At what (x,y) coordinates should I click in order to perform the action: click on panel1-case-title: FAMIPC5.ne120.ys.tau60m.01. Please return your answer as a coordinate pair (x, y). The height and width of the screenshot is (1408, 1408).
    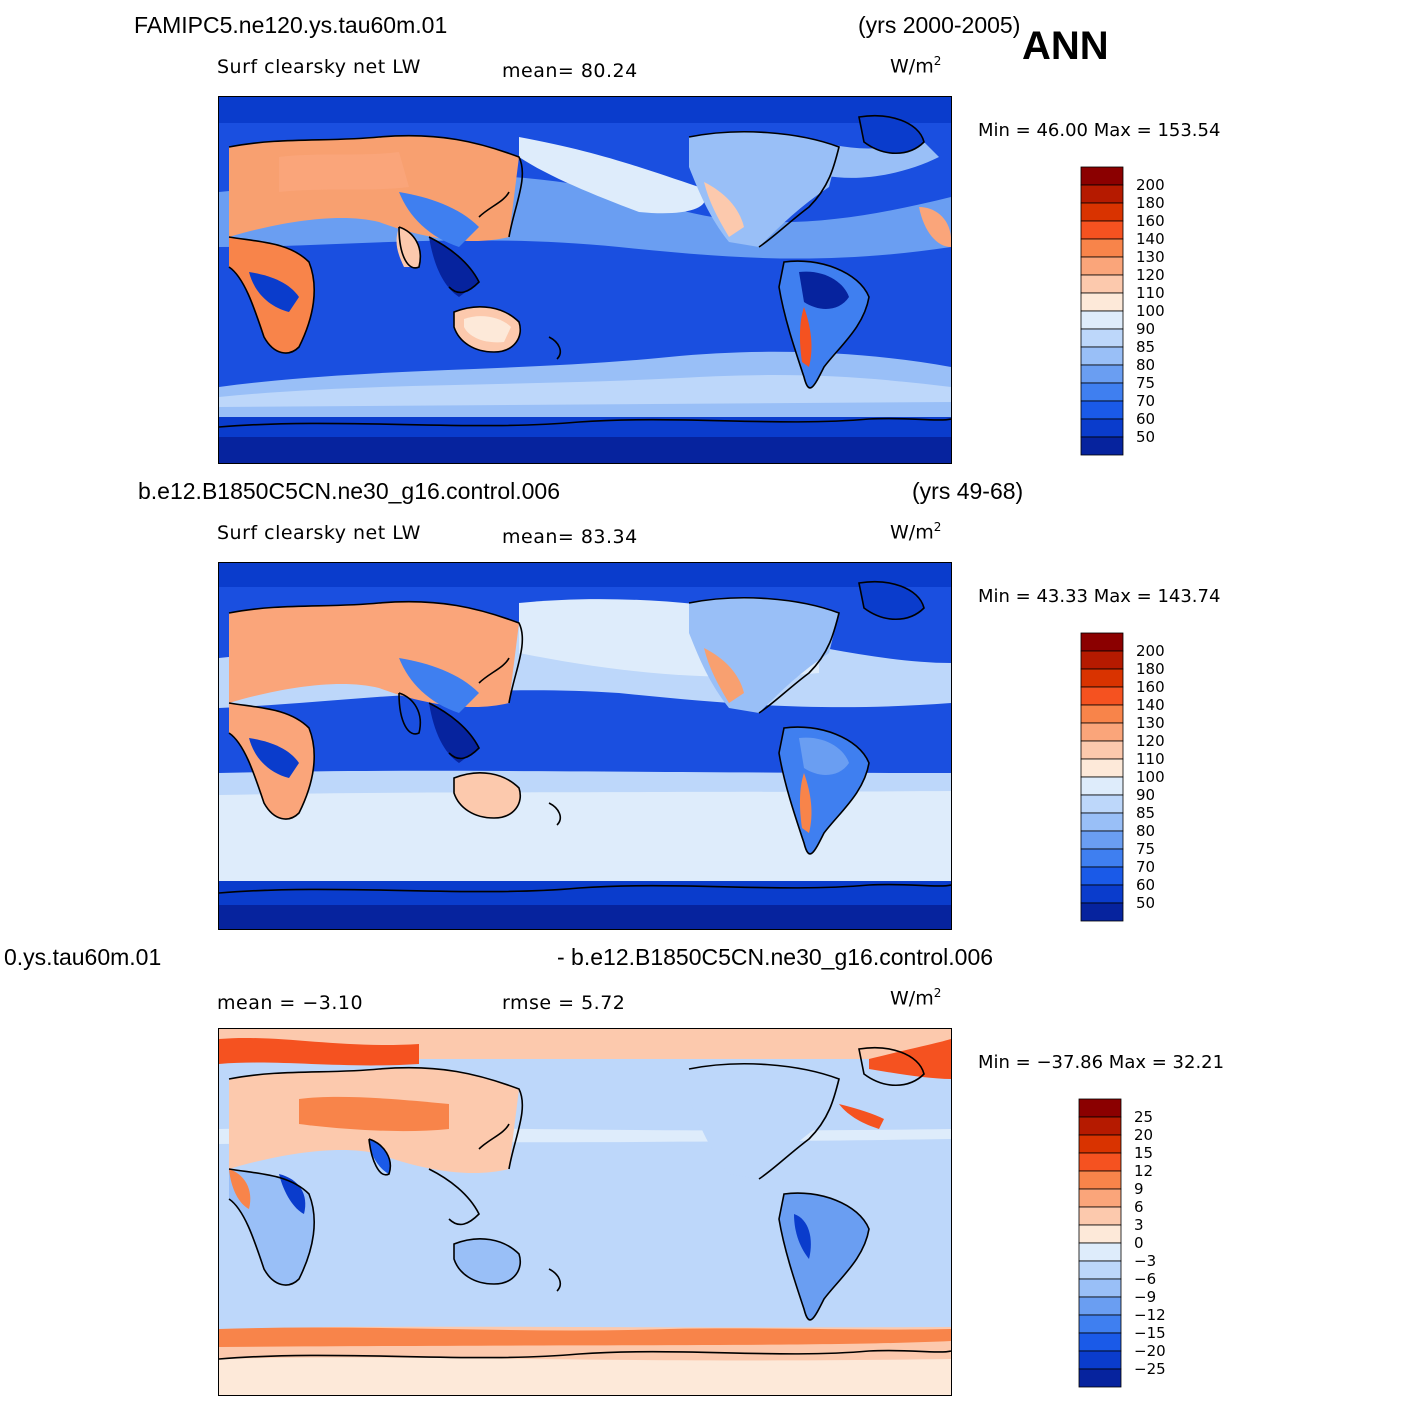
    Looking at the image, I should click on (291, 25).